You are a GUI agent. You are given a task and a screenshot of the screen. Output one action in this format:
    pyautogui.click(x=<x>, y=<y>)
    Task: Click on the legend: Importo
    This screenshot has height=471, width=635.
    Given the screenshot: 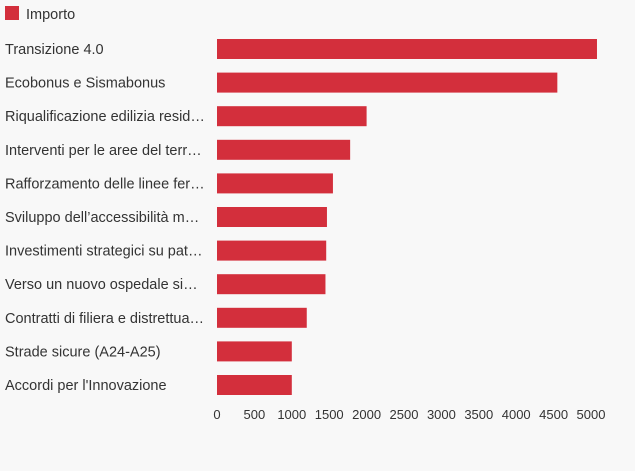 What is the action you would take?
    pyautogui.click(x=40, y=14)
    